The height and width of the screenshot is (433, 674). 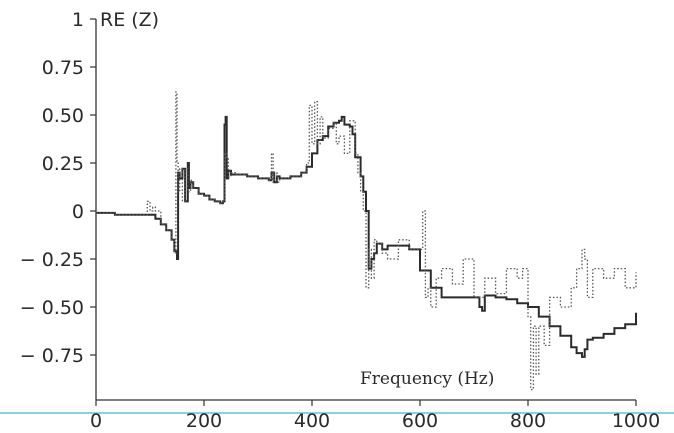 What do you see at coordinates (129, 20) in the screenshot?
I see `y-axis-label: RE (Z)` at bounding box center [129, 20].